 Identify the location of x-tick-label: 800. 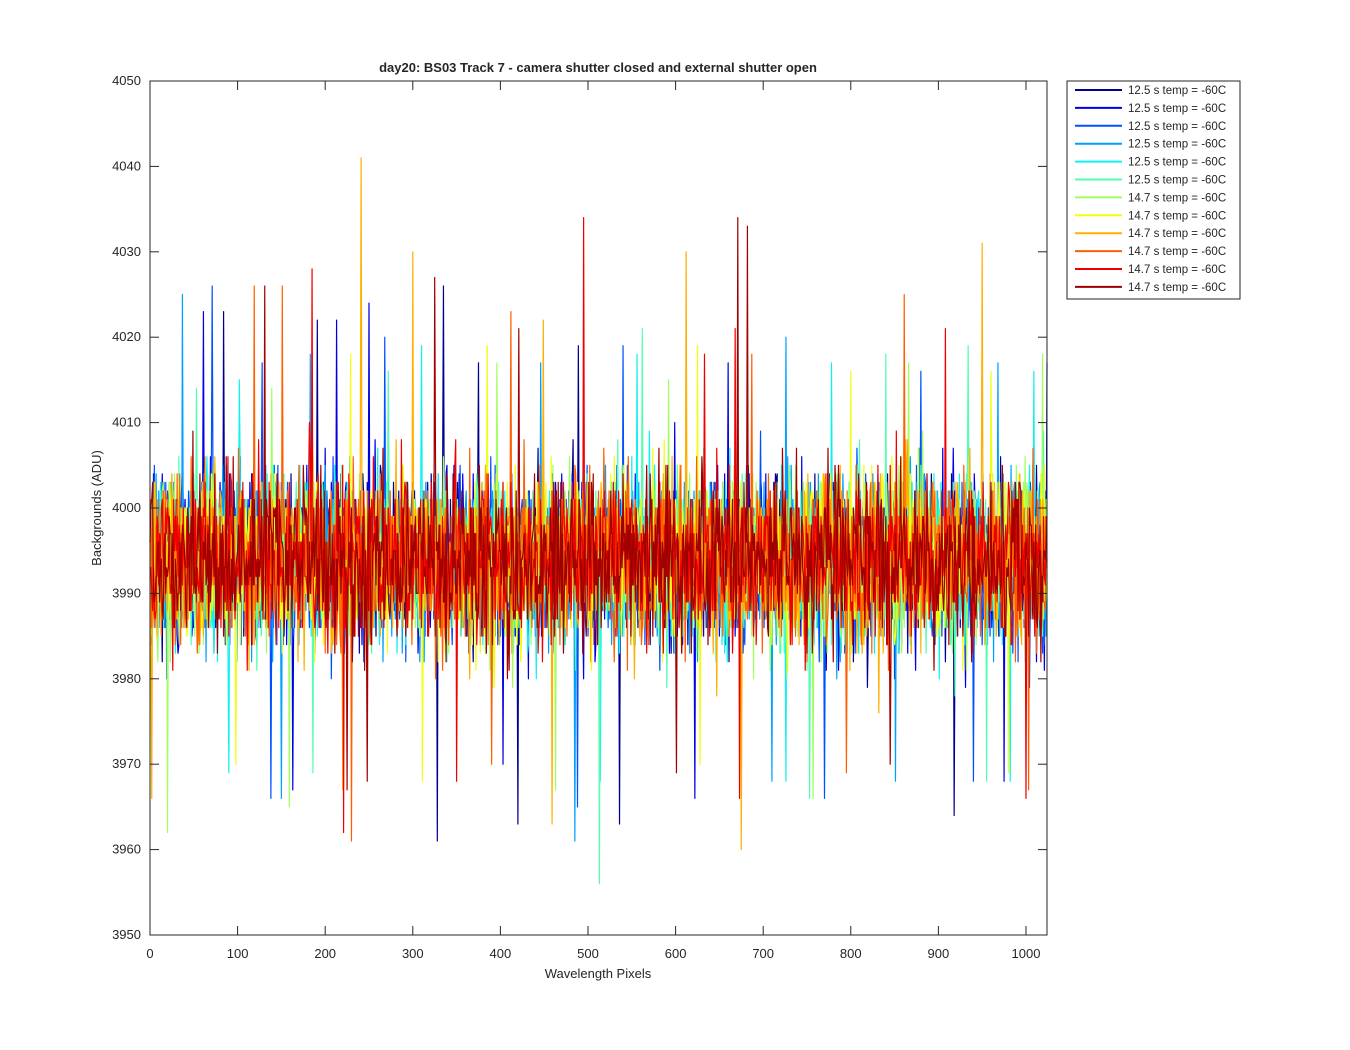
(851, 953).